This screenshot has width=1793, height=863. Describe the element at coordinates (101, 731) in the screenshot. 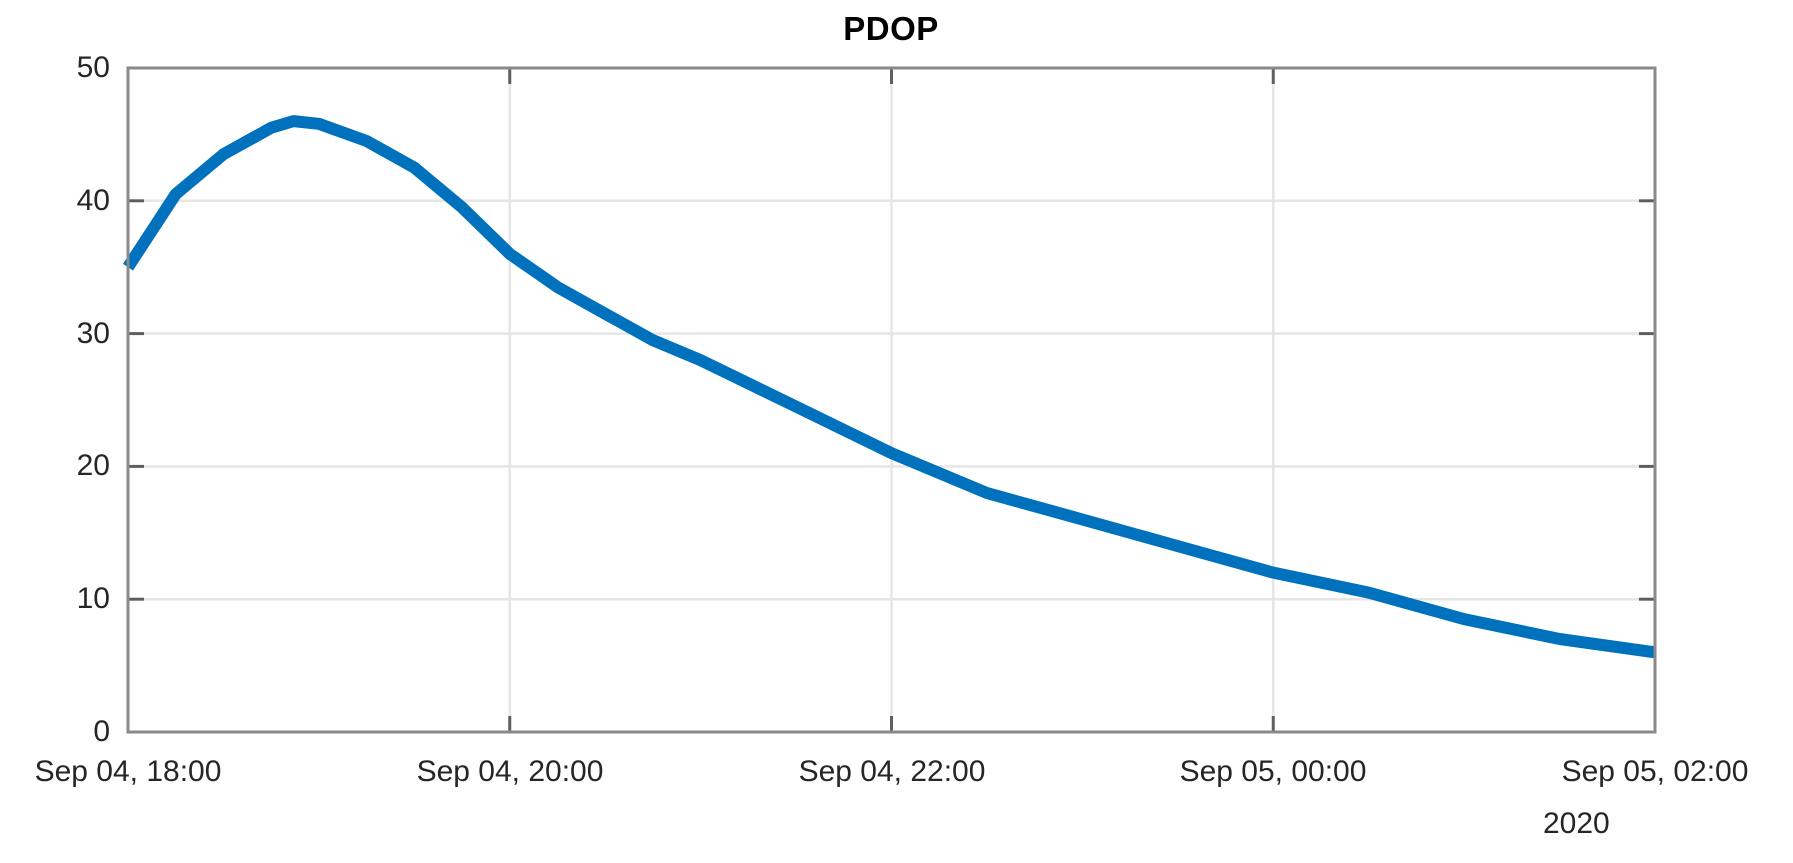

I see `y-tick-label-0: 0` at that location.